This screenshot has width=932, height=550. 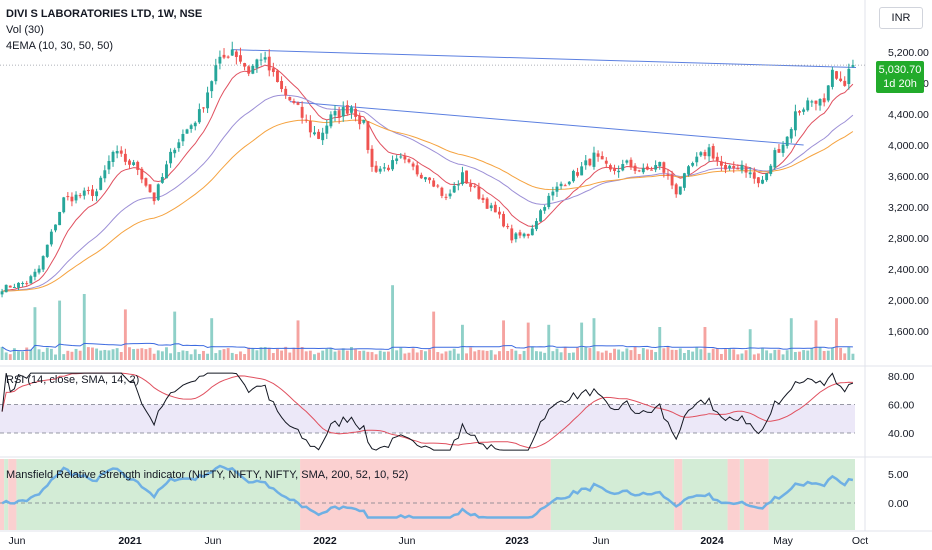 I want to click on last-price-tag: 5,030.70 1d 20h, so click(x=900, y=77).